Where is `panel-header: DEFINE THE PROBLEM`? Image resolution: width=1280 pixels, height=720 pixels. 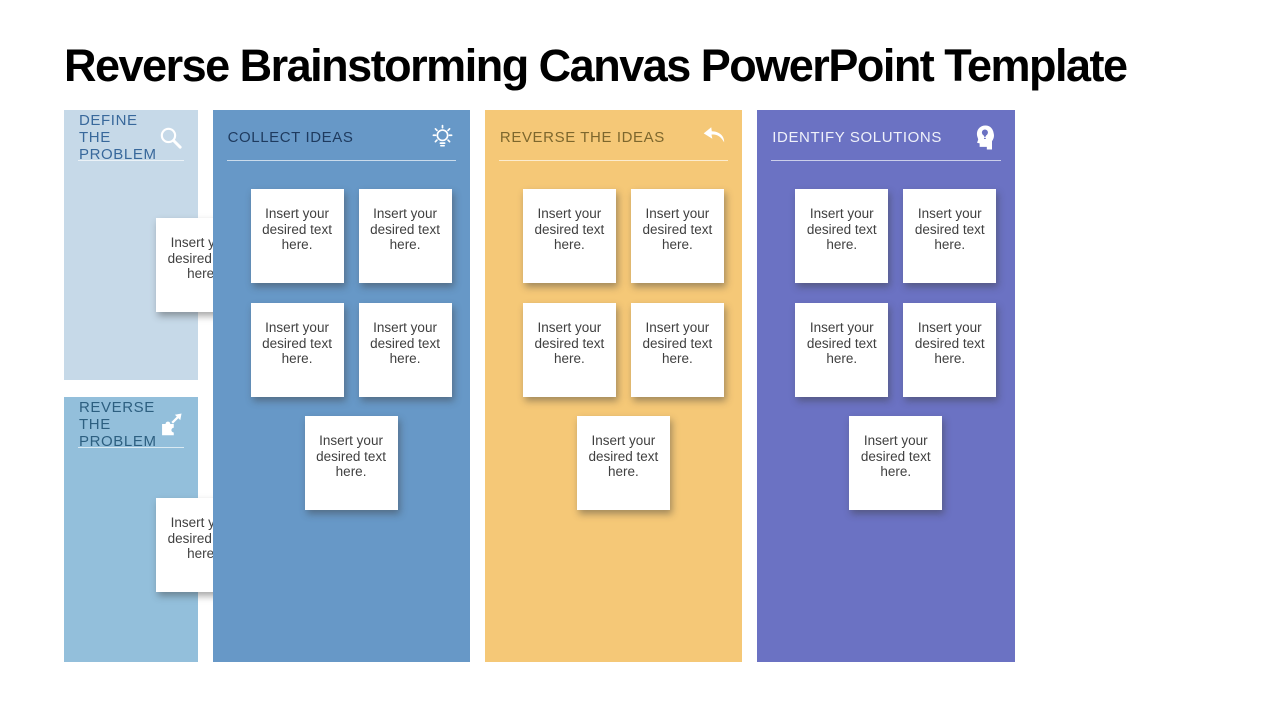 panel-header: DEFINE THE PROBLEM is located at coordinates (131, 136).